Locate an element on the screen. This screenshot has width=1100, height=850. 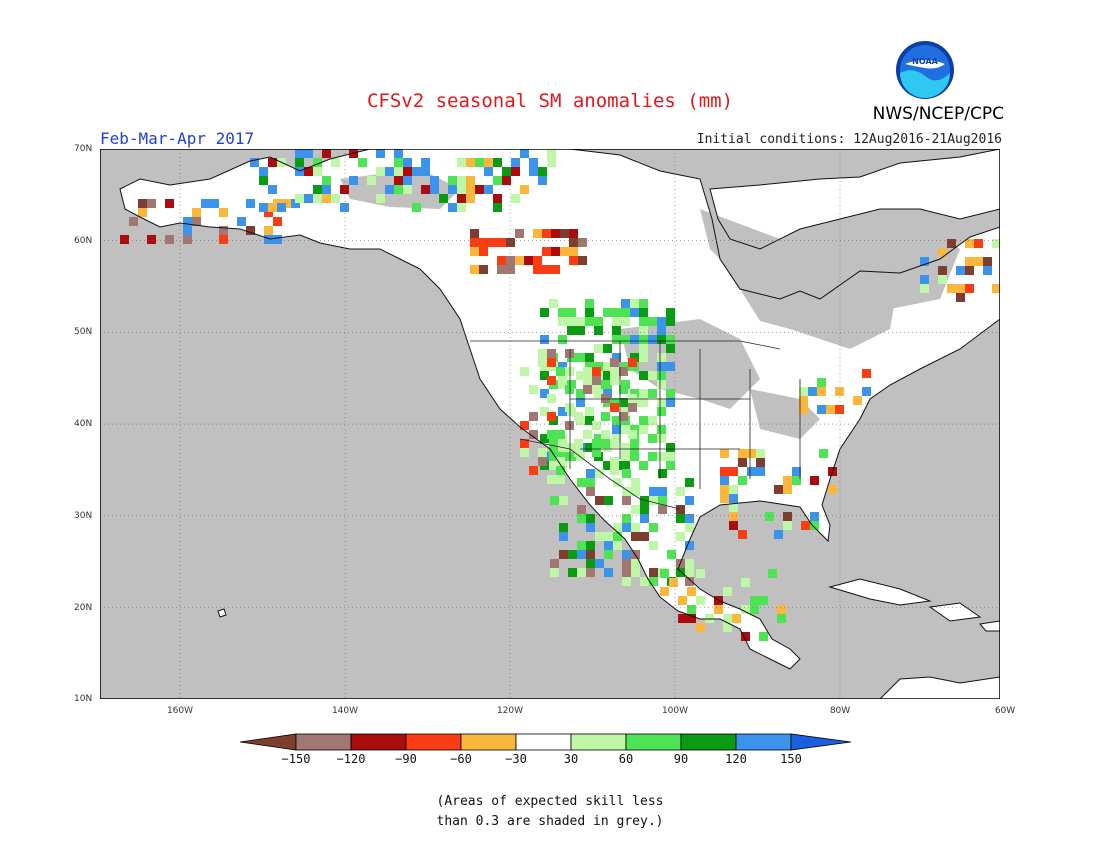
political-border is located at coordinates (625, 345).